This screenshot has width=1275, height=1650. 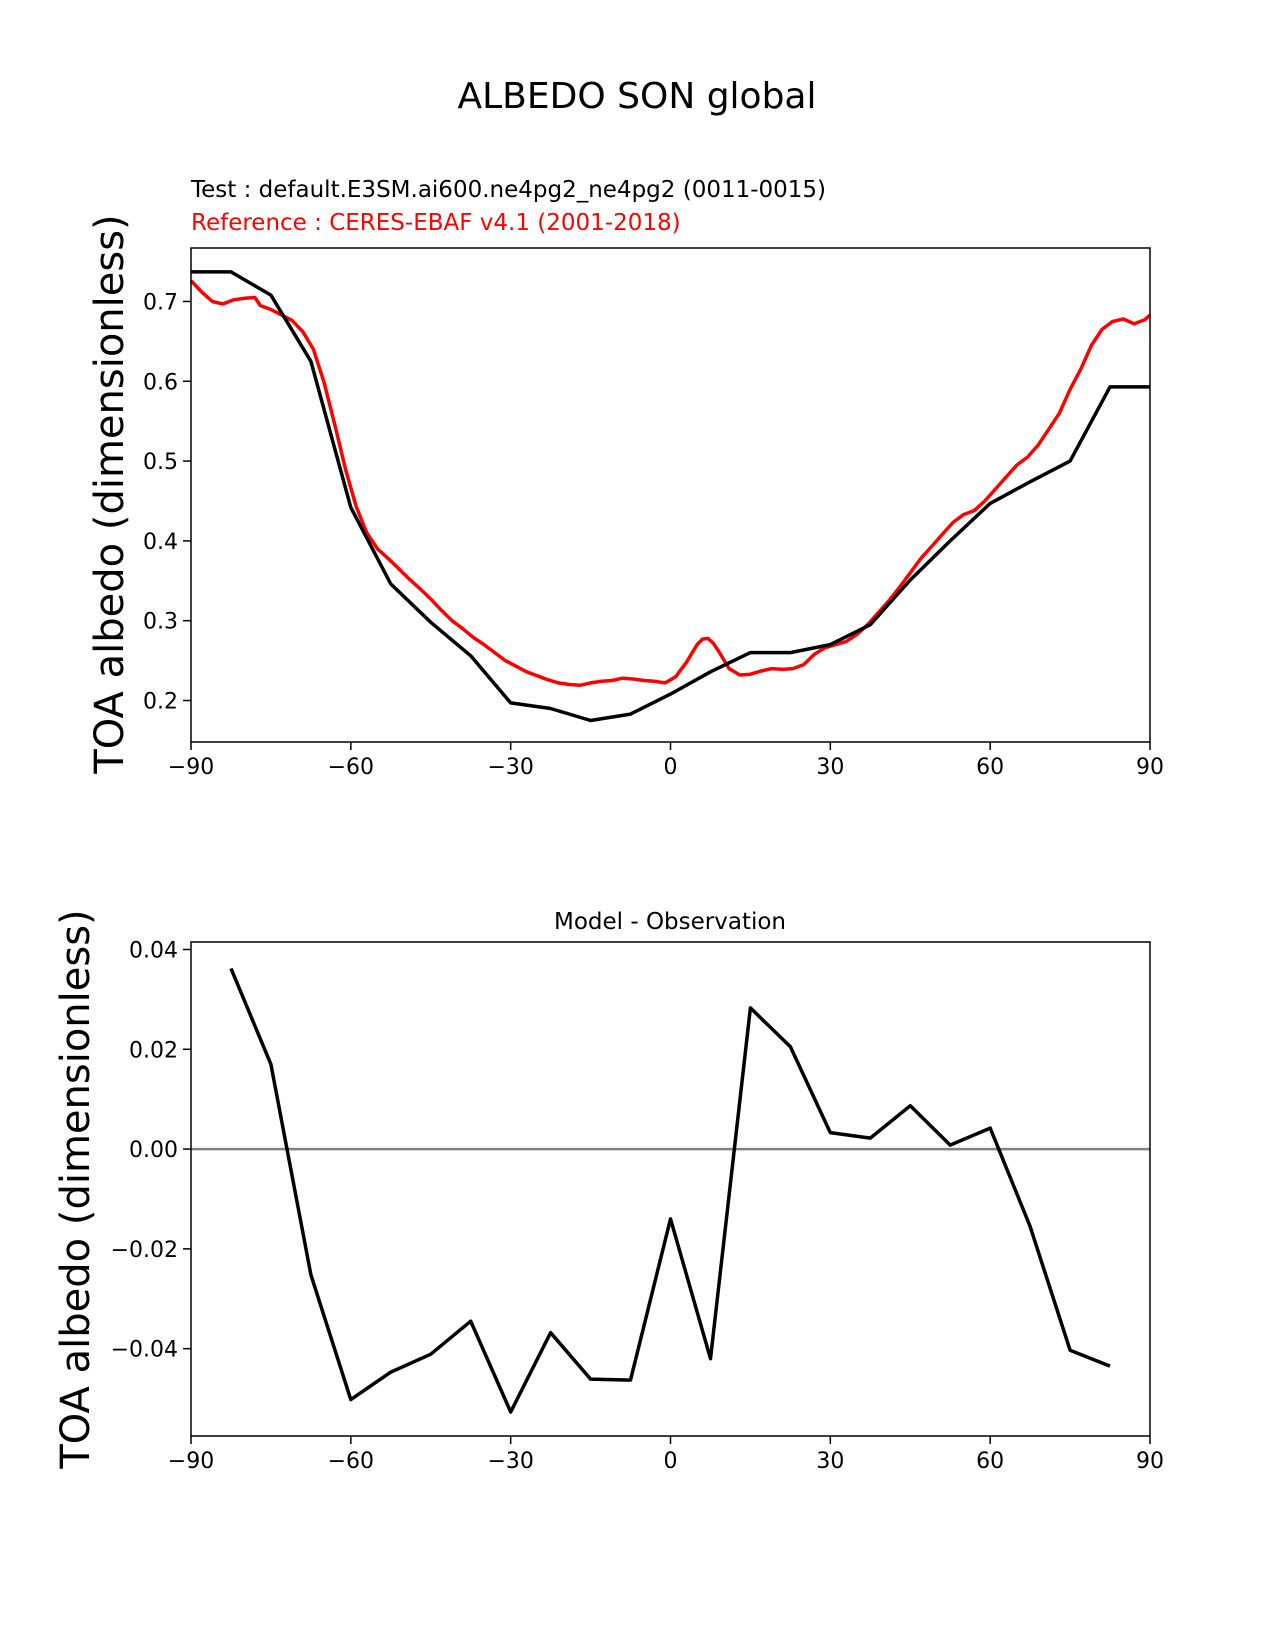 What do you see at coordinates (160, 702) in the screenshot?
I see `y-tick-label: 0.2` at bounding box center [160, 702].